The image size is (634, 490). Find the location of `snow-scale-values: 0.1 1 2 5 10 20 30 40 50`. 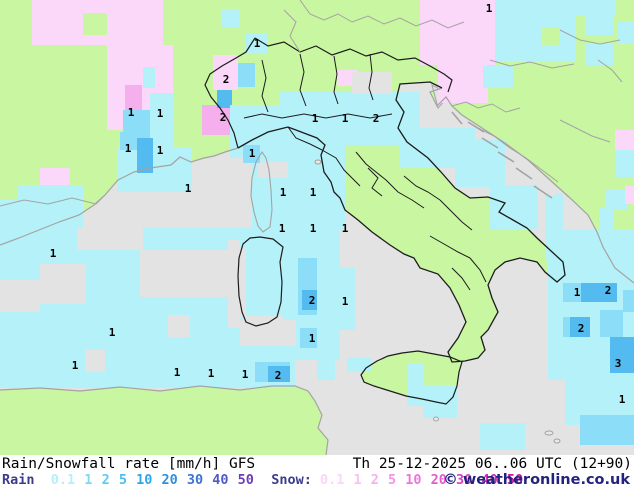

snow-scale-values: 0.1 1 2 5 10 20 30 40 50 is located at coordinates (418, 480).